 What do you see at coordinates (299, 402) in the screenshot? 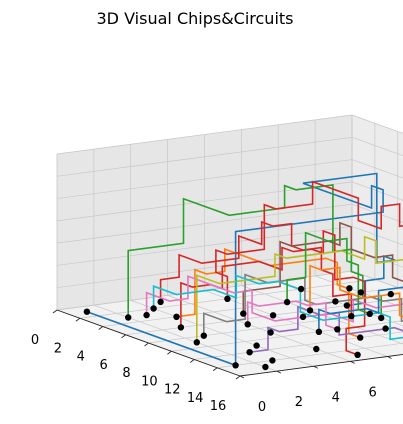
I see `y-tick-label: 2` at bounding box center [299, 402].